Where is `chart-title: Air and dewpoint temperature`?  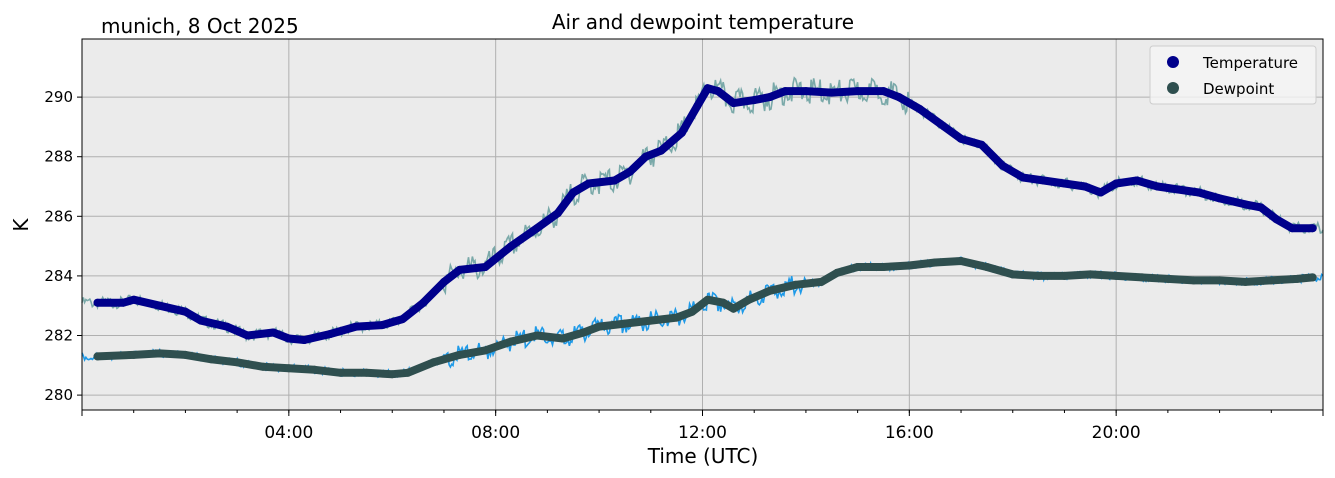 chart-title: Air and dewpoint temperature is located at coordinates (703, 22).